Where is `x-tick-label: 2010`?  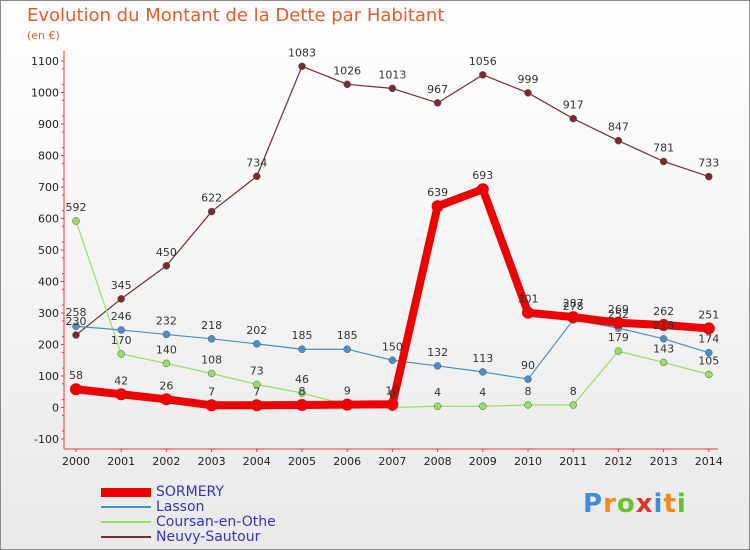
x-tick-label: 2010 is located at coordinates (528, 461).